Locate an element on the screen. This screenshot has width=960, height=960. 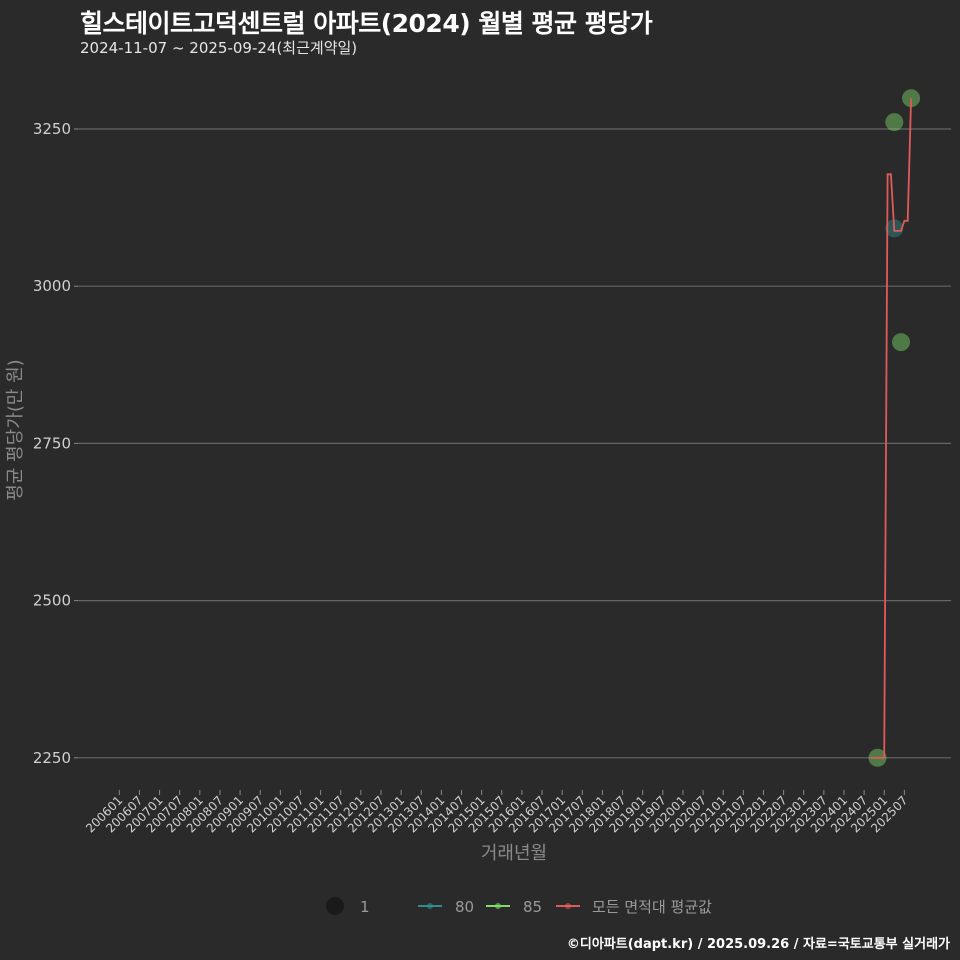
legend-label: 모든 면적대 평균값 is located at coordinates (652, 907).